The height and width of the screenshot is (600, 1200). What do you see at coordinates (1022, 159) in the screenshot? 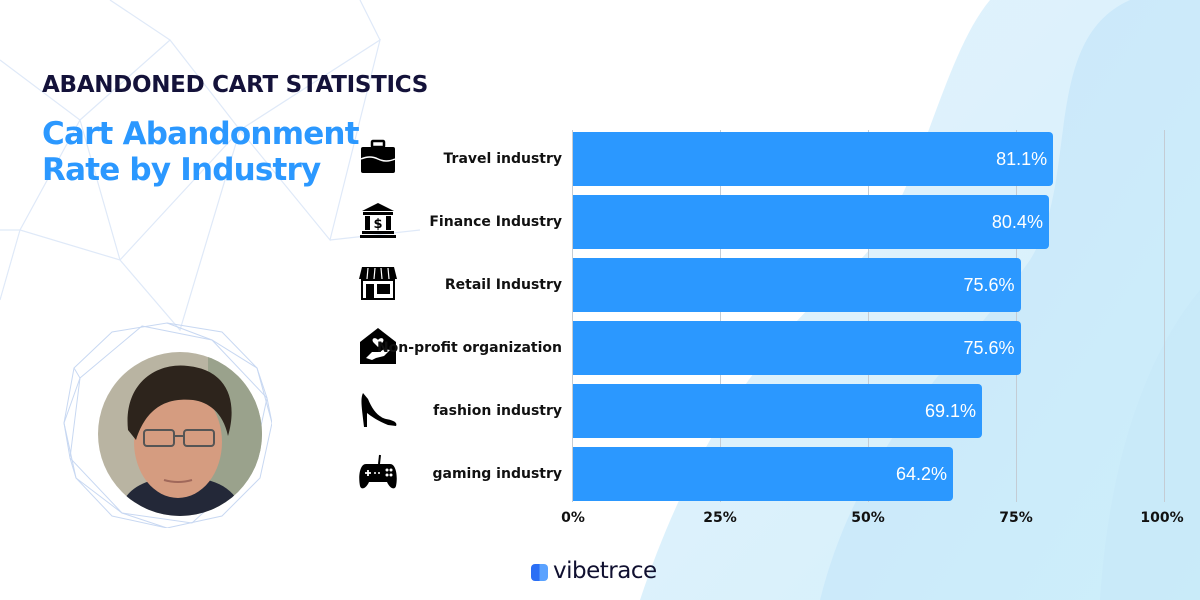
I see `bar-value-label: 81.1%` at bounding box center [1022, 159].